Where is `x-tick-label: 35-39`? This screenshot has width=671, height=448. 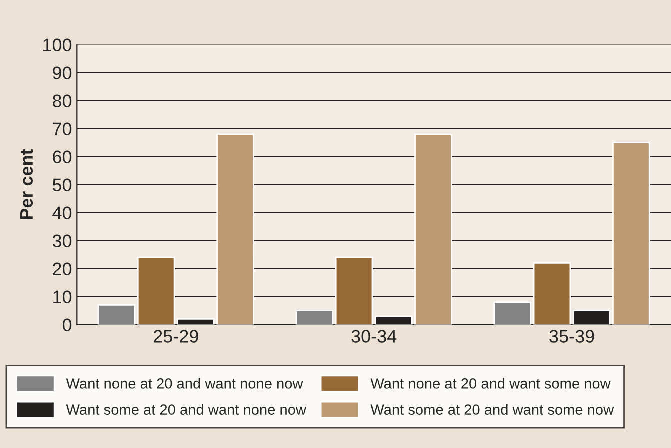
x-tick-label: 35-39 is located at coordinates (572, 336).